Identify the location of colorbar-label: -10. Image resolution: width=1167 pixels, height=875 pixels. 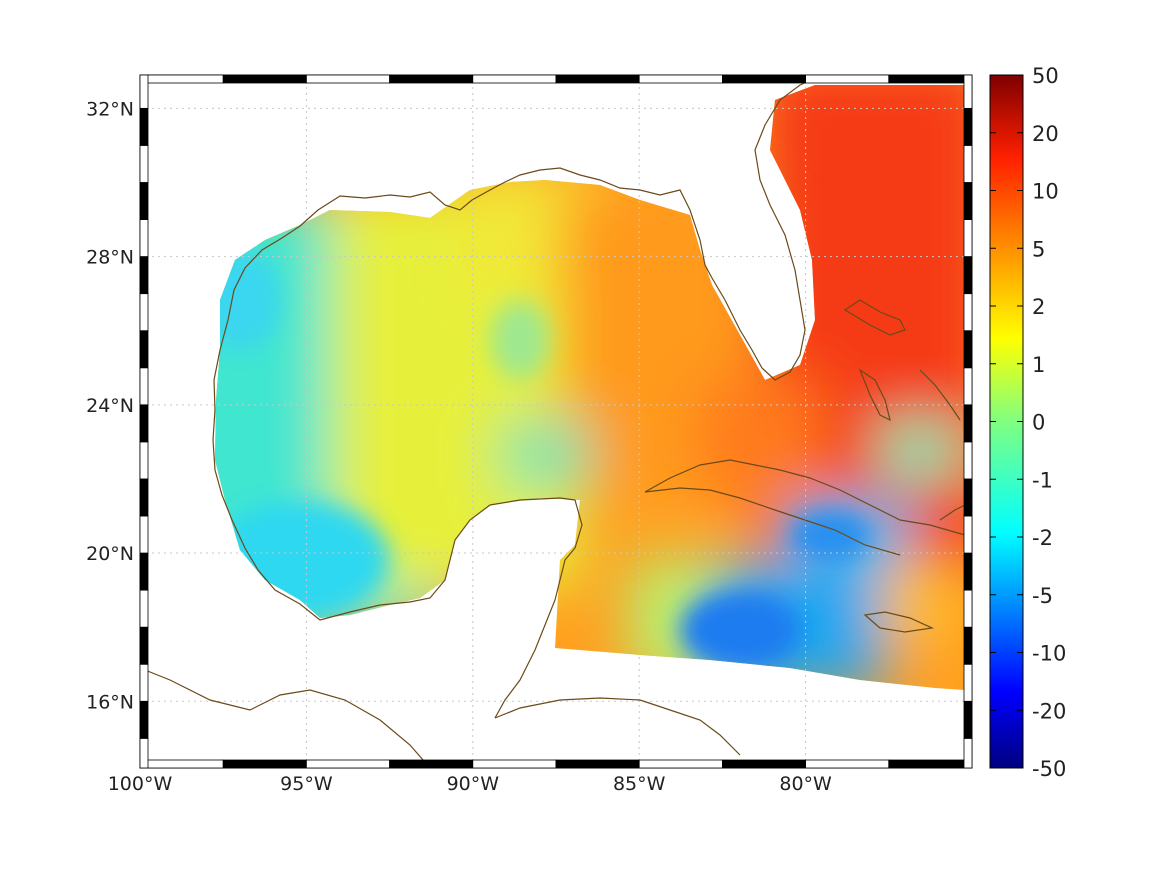
(1049, 654).